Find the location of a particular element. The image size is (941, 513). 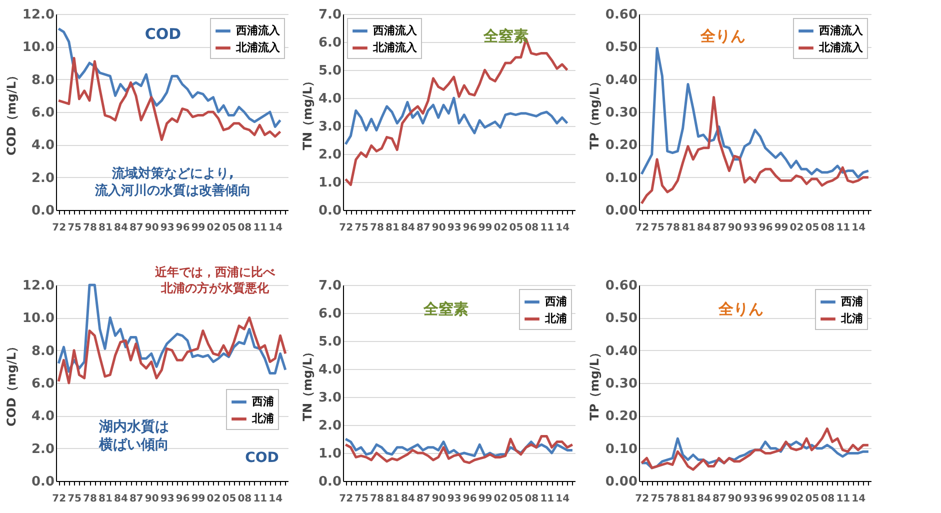

legend-label: 北浦 is located at coordinates (555, 318).